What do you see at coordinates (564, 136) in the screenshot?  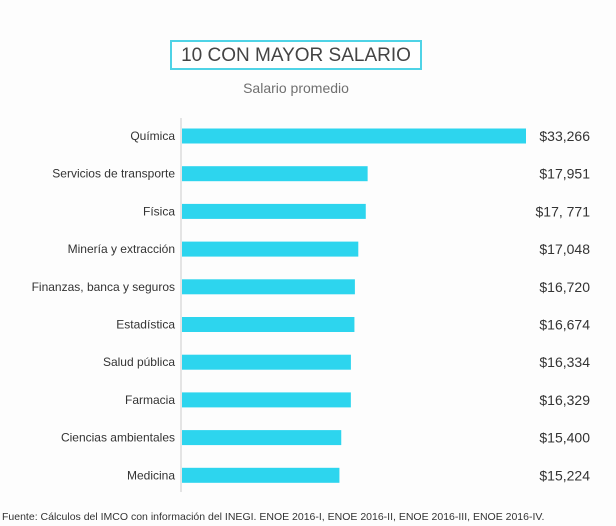 I see `value-label: $33,266` at bounding box center [564, 136].